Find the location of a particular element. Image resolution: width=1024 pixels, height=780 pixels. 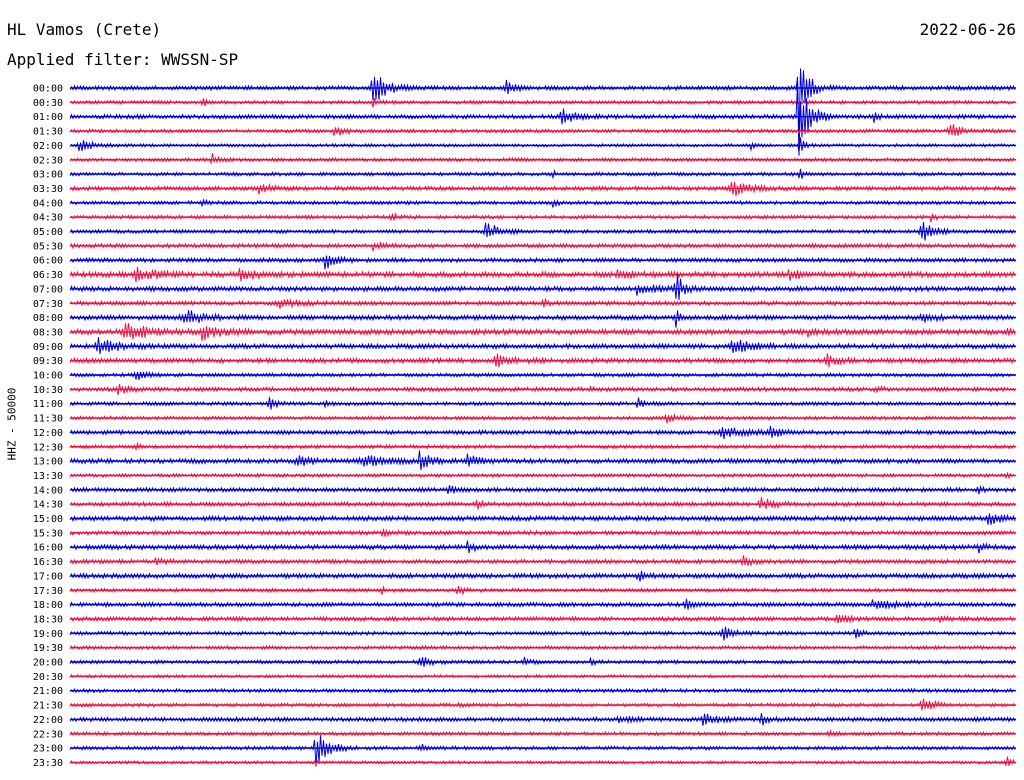

time-tick-label: 18:30 is located at coordinates (48, 619).